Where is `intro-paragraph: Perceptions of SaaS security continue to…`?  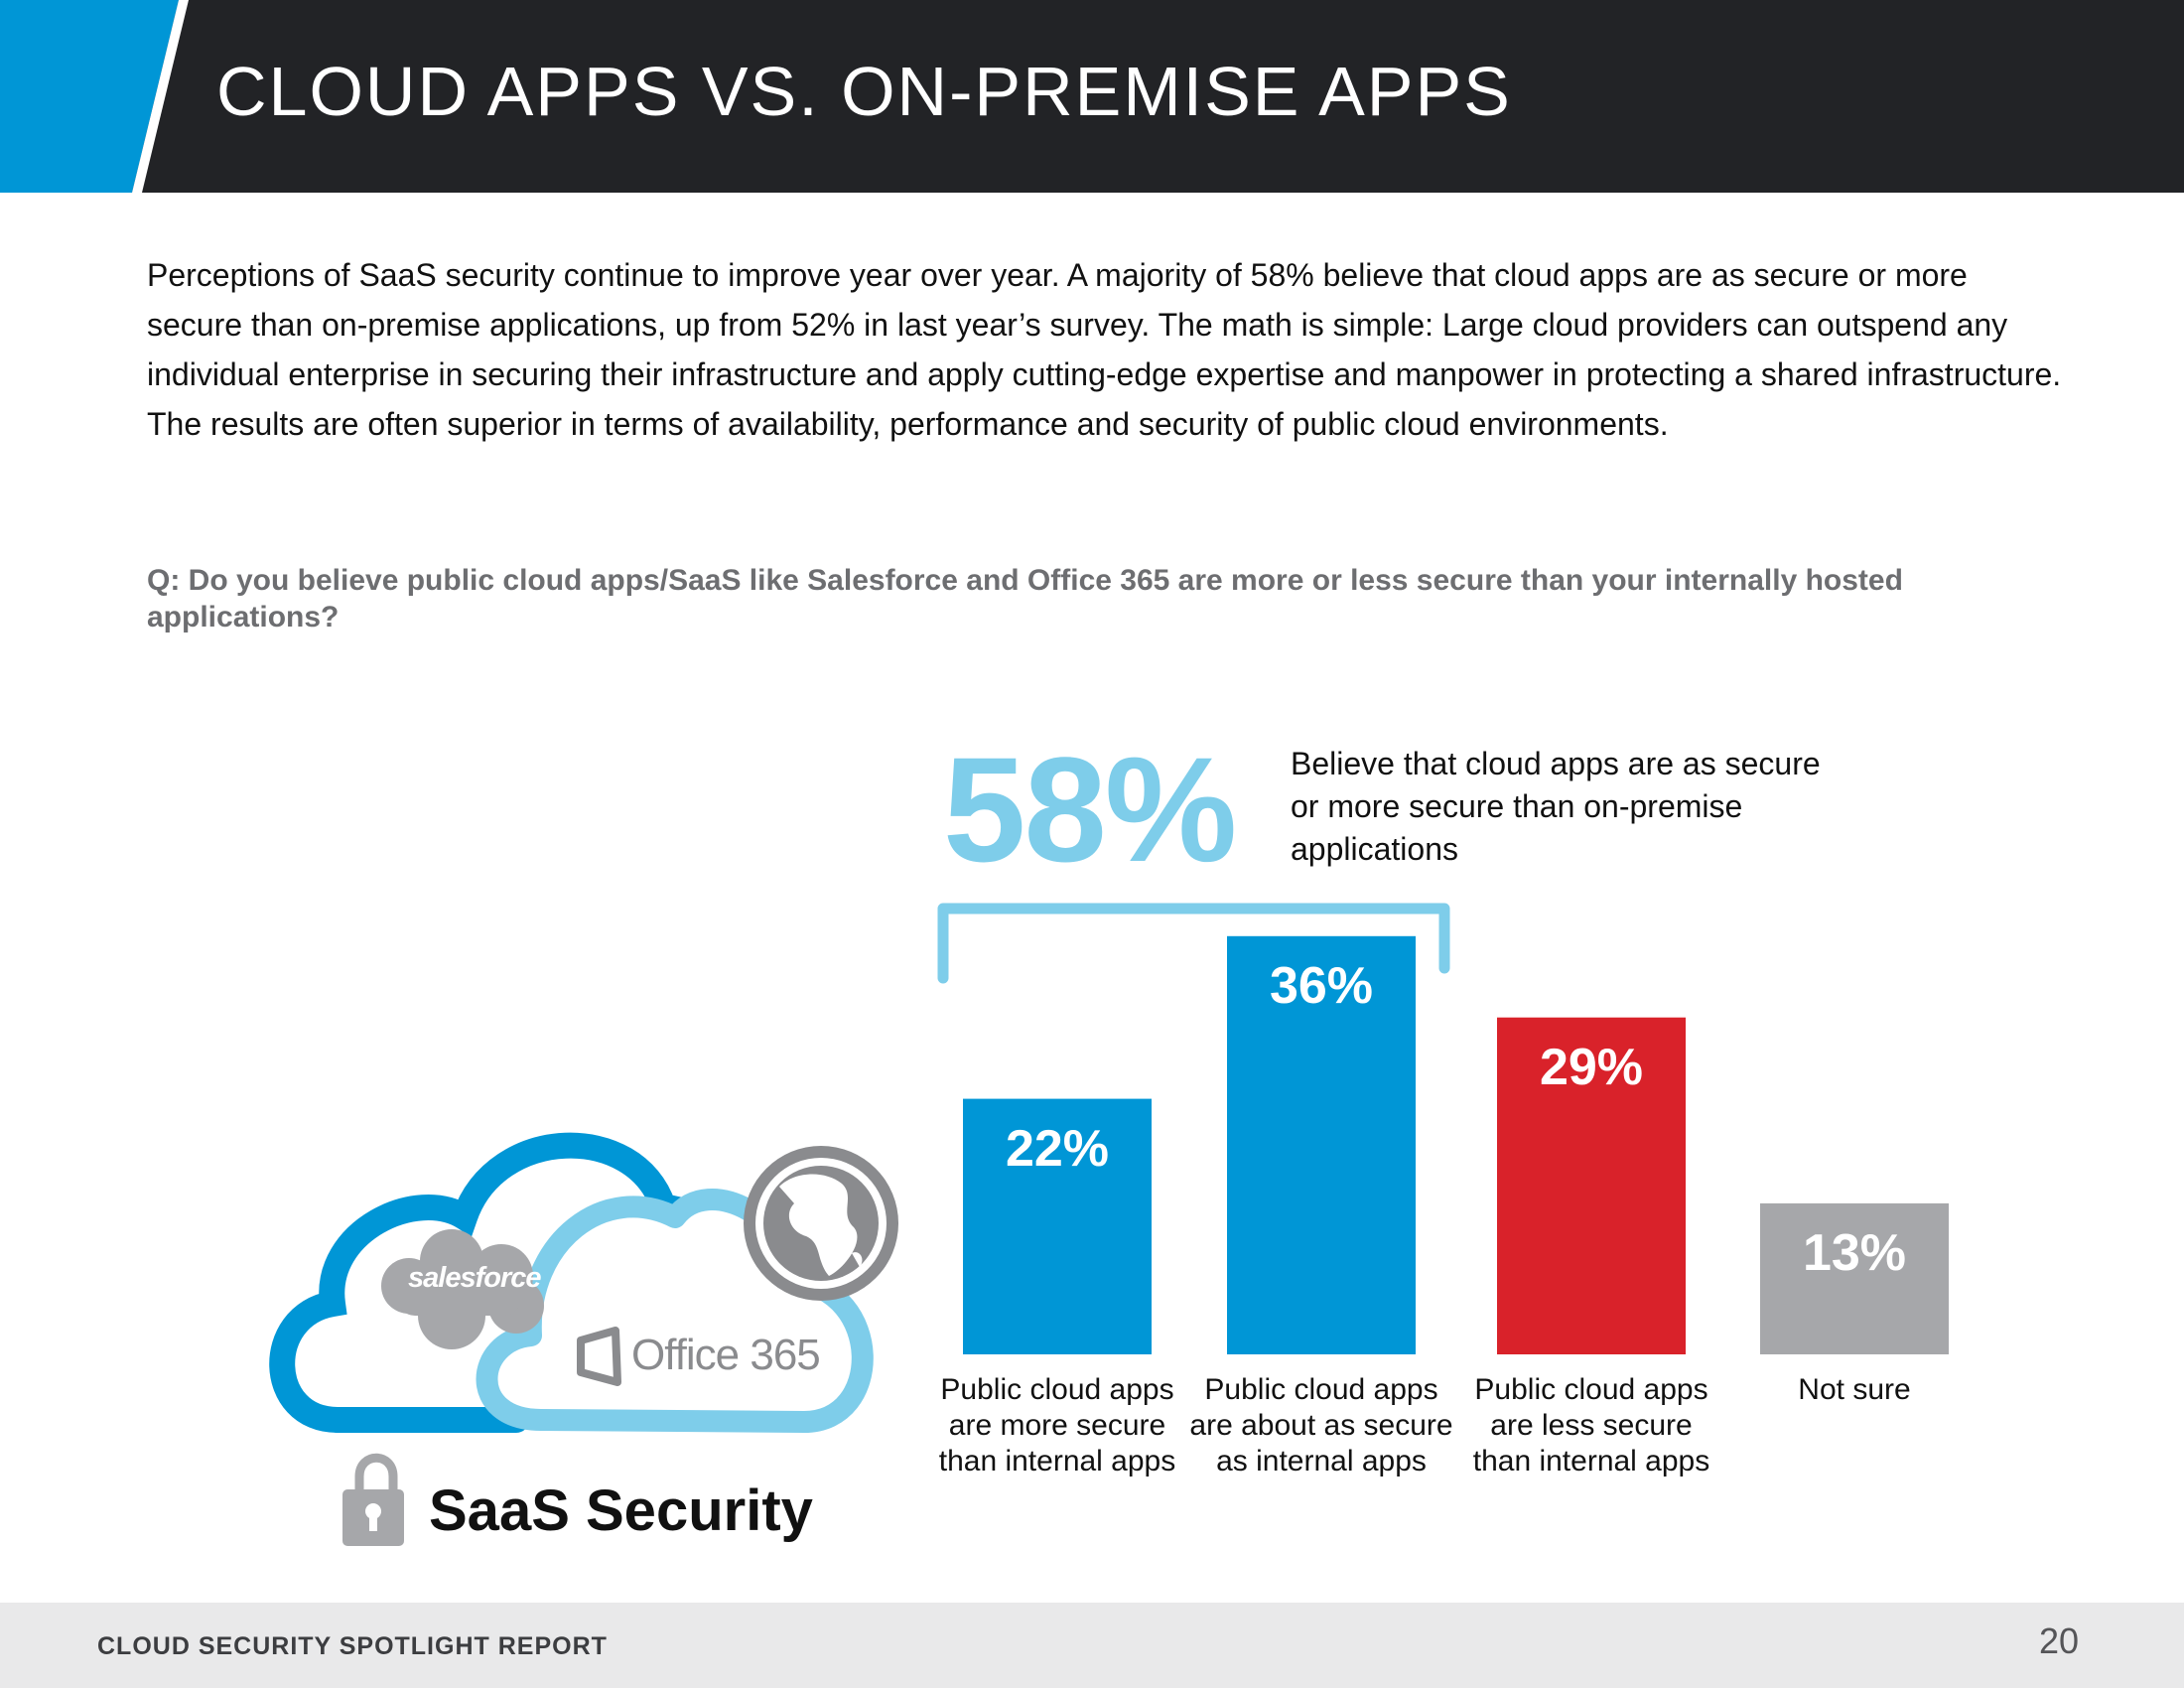
intro-paragraph: Perceptions of SaaS security continue to… is located at coordinates (1104, 349).